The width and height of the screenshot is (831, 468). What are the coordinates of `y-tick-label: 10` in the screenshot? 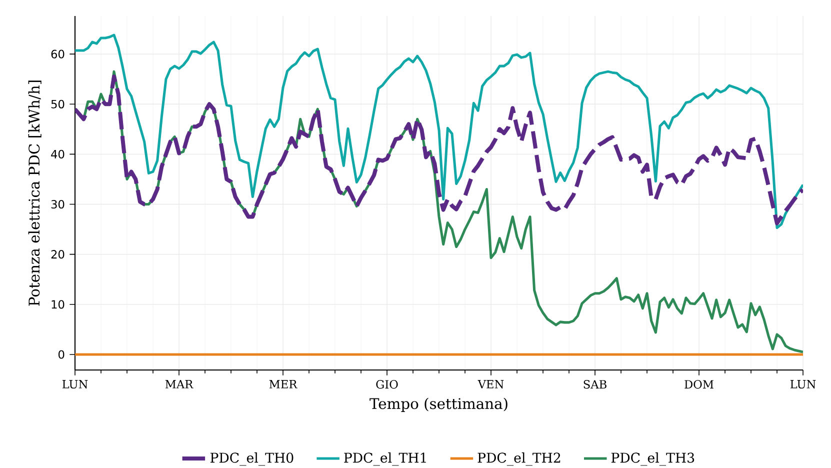 It's located at (58, 304).